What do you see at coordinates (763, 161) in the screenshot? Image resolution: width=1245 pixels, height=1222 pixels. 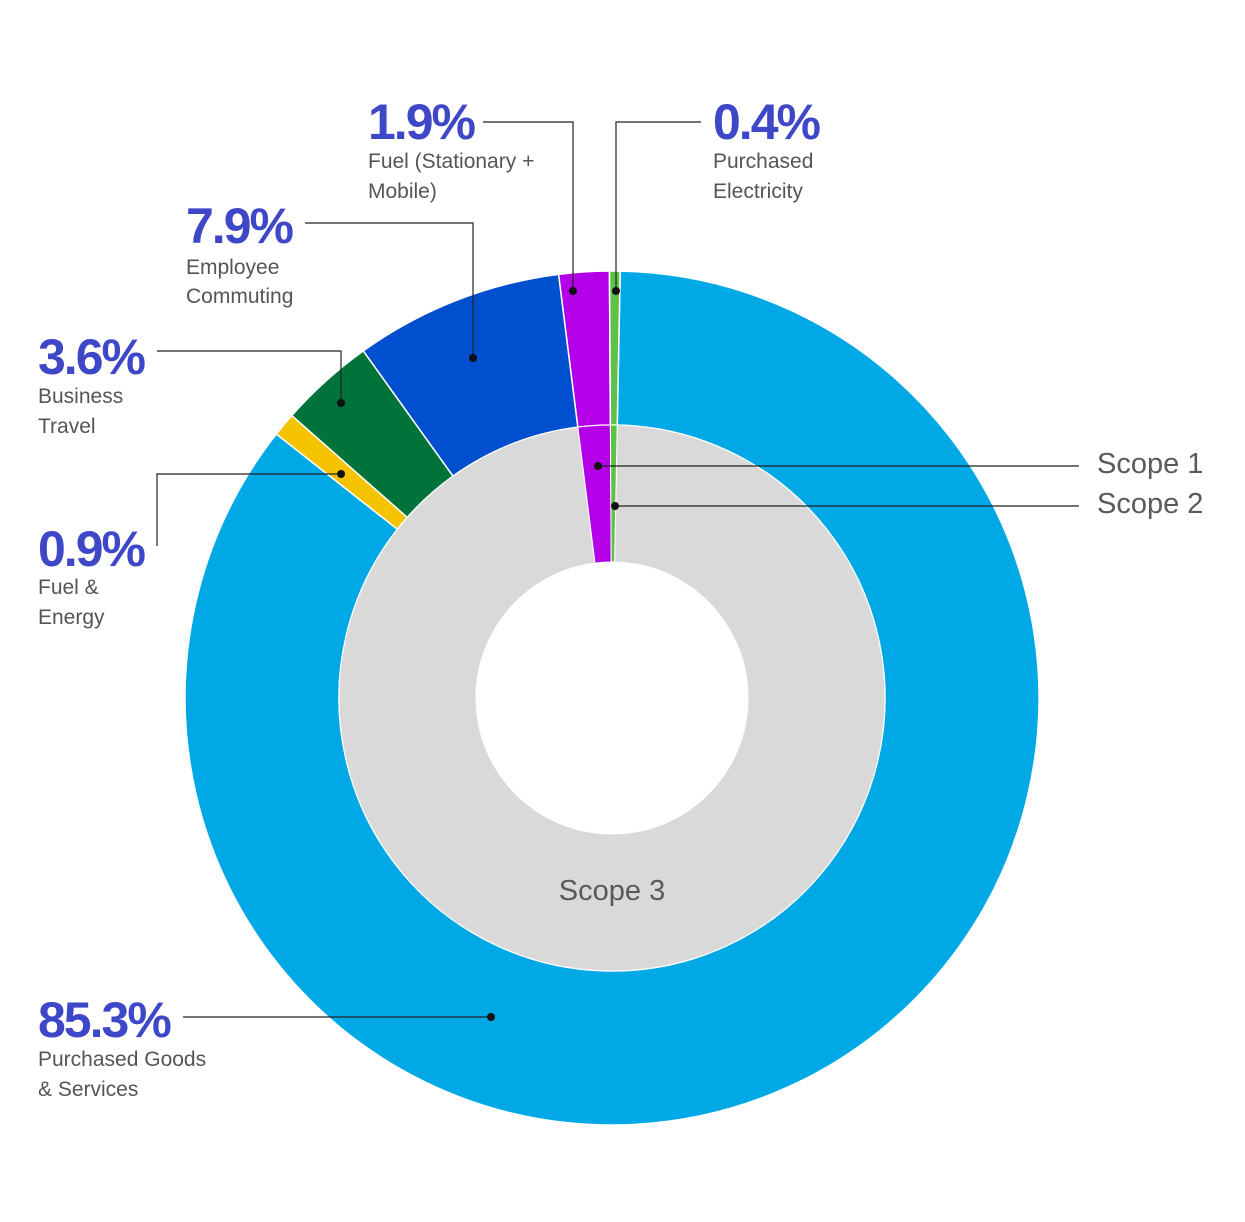 I see `category-label-purchased-electricity-line-1: Purchased` at bounding box center [763, 161].